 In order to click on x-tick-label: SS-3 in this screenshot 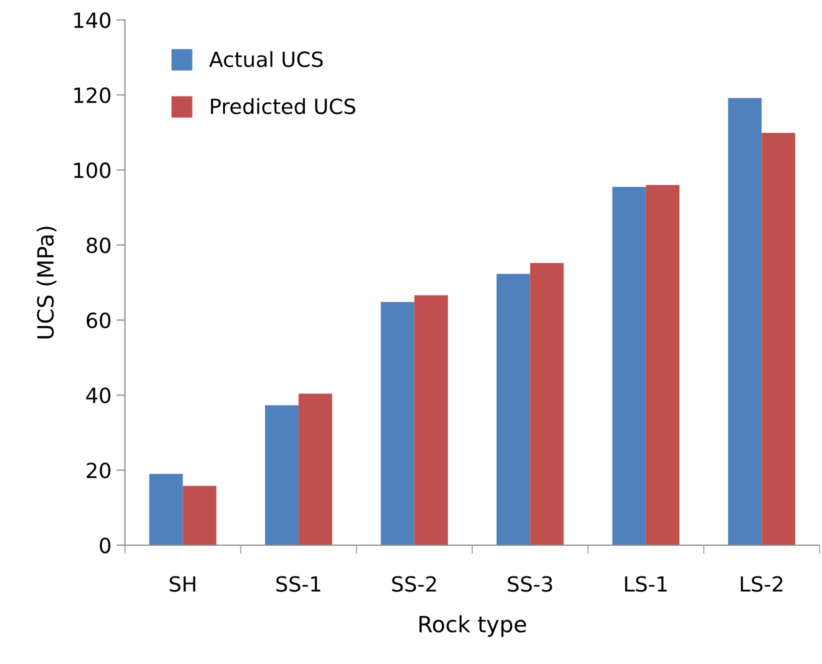, I will do `click(530, 584)`.